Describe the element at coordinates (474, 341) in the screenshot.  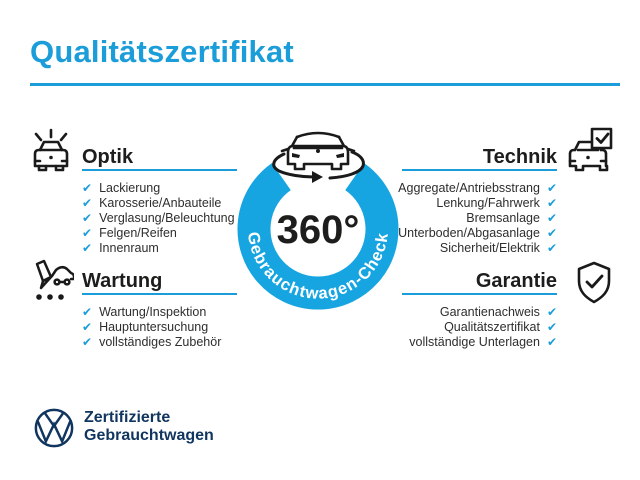
I see `list-item-label: vollständige Unterlagen` at that location.